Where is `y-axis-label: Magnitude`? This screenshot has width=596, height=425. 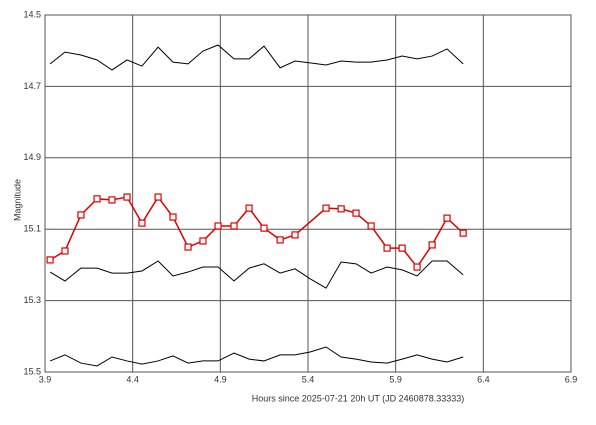 y-axis-label: Magnitude is located at coordinates (17, 200).